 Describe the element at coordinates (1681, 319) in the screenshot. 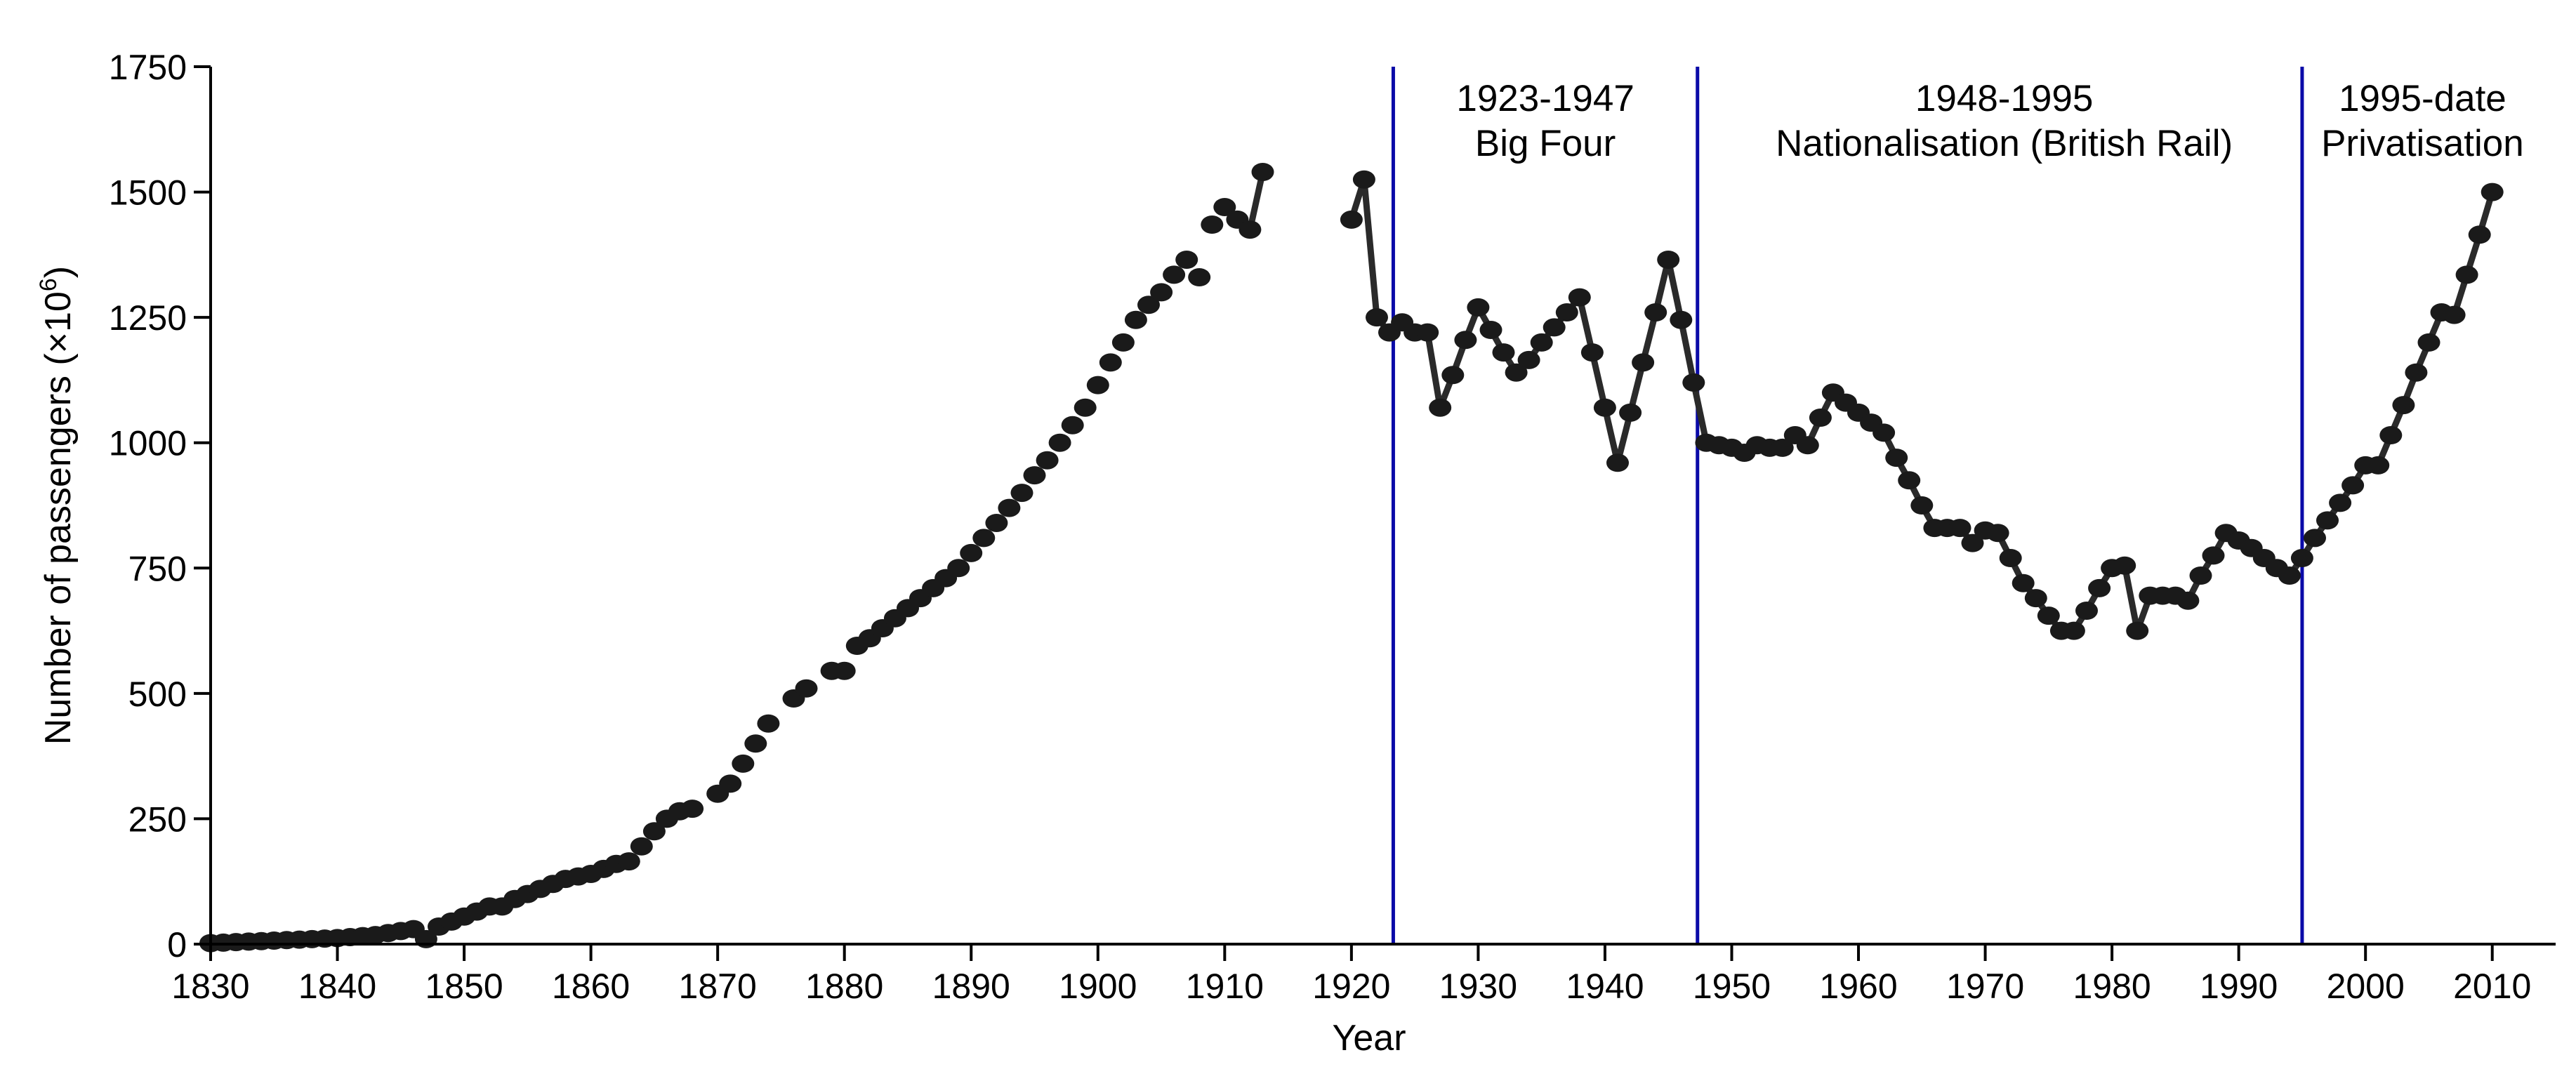

I see `data-point-1946` at that location.